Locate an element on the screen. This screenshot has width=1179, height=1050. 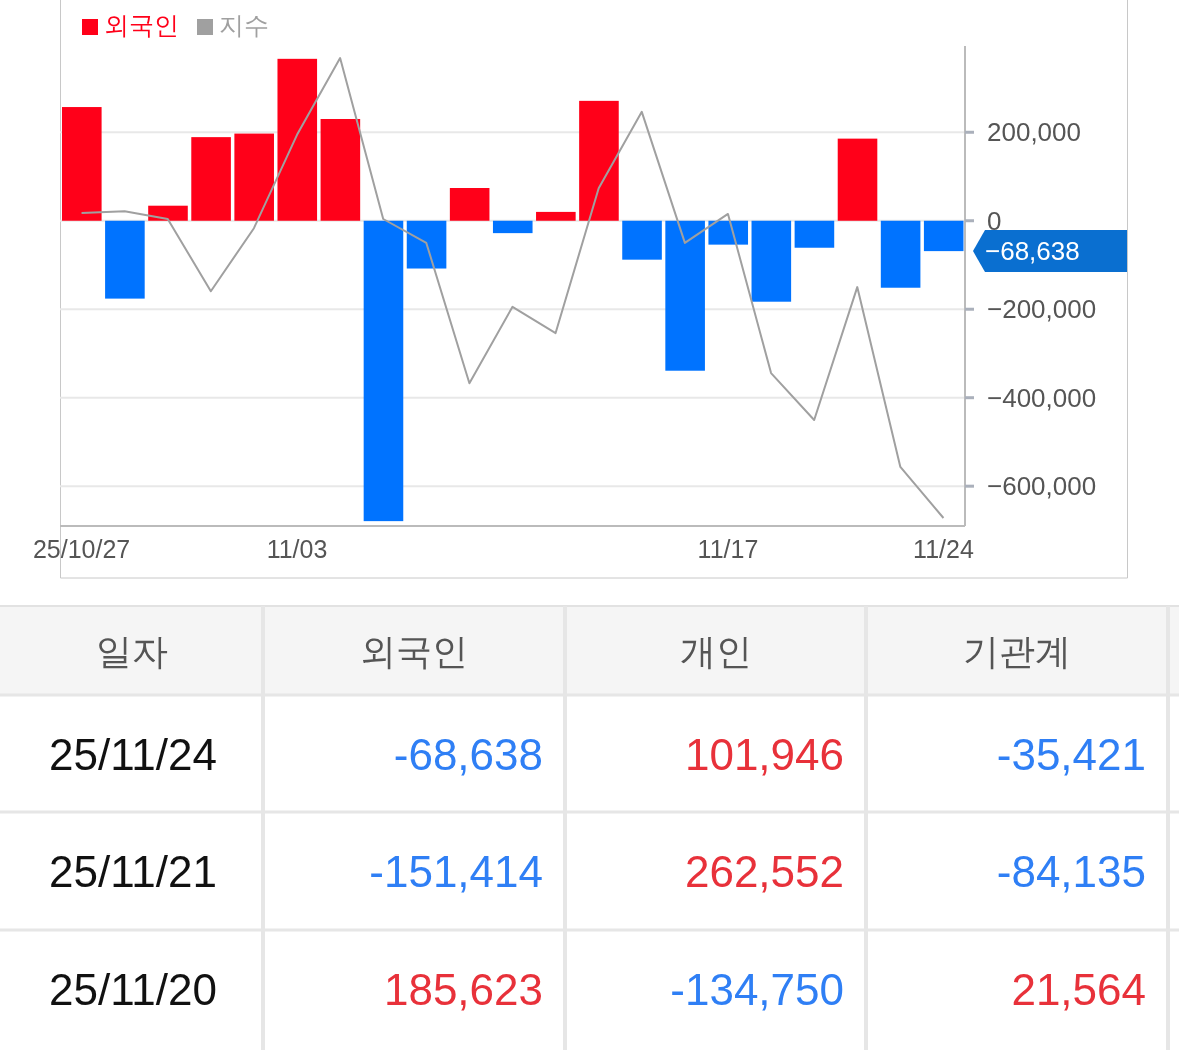
category-label: 개인 is located at coordinates (715, 651).